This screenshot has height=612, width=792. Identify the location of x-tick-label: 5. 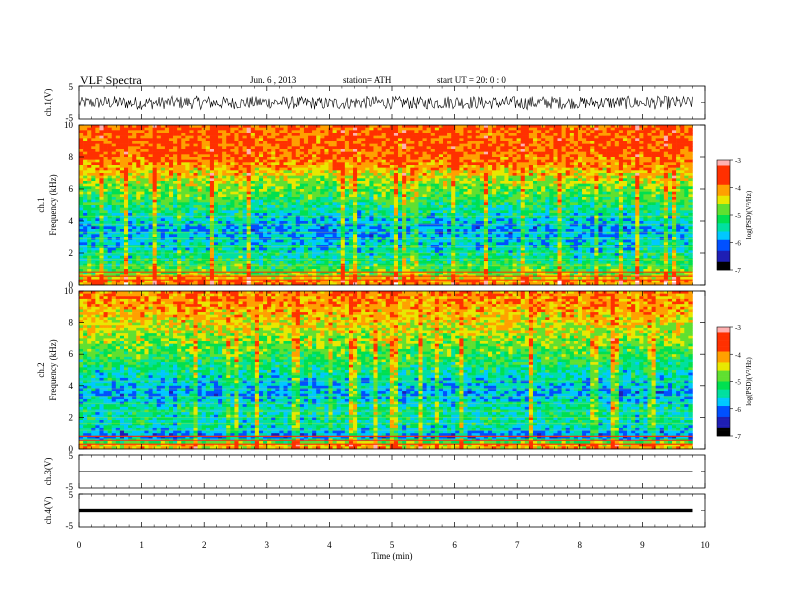
(392, 545).